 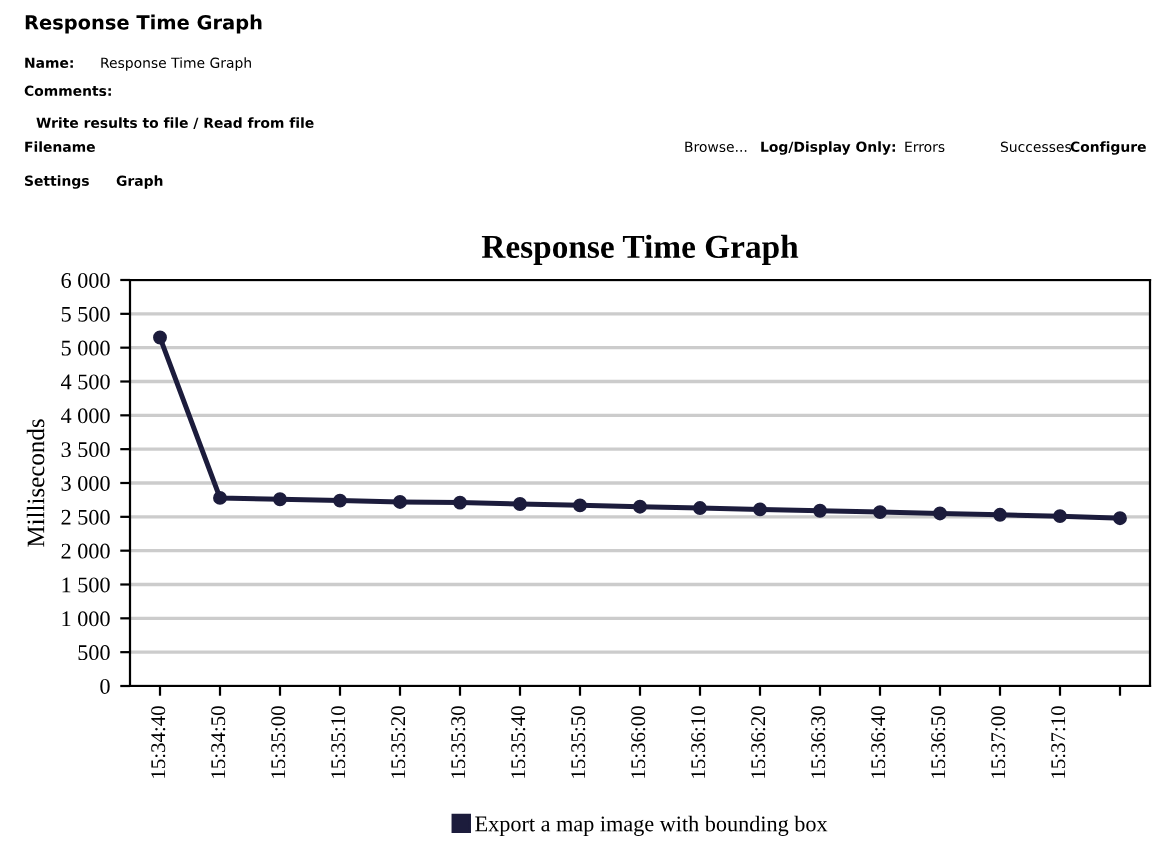 What do you see at coordinates (86, 585) in the screenshot?
I see `y-tick-label: 1 500` at bounding box center [86, 585].